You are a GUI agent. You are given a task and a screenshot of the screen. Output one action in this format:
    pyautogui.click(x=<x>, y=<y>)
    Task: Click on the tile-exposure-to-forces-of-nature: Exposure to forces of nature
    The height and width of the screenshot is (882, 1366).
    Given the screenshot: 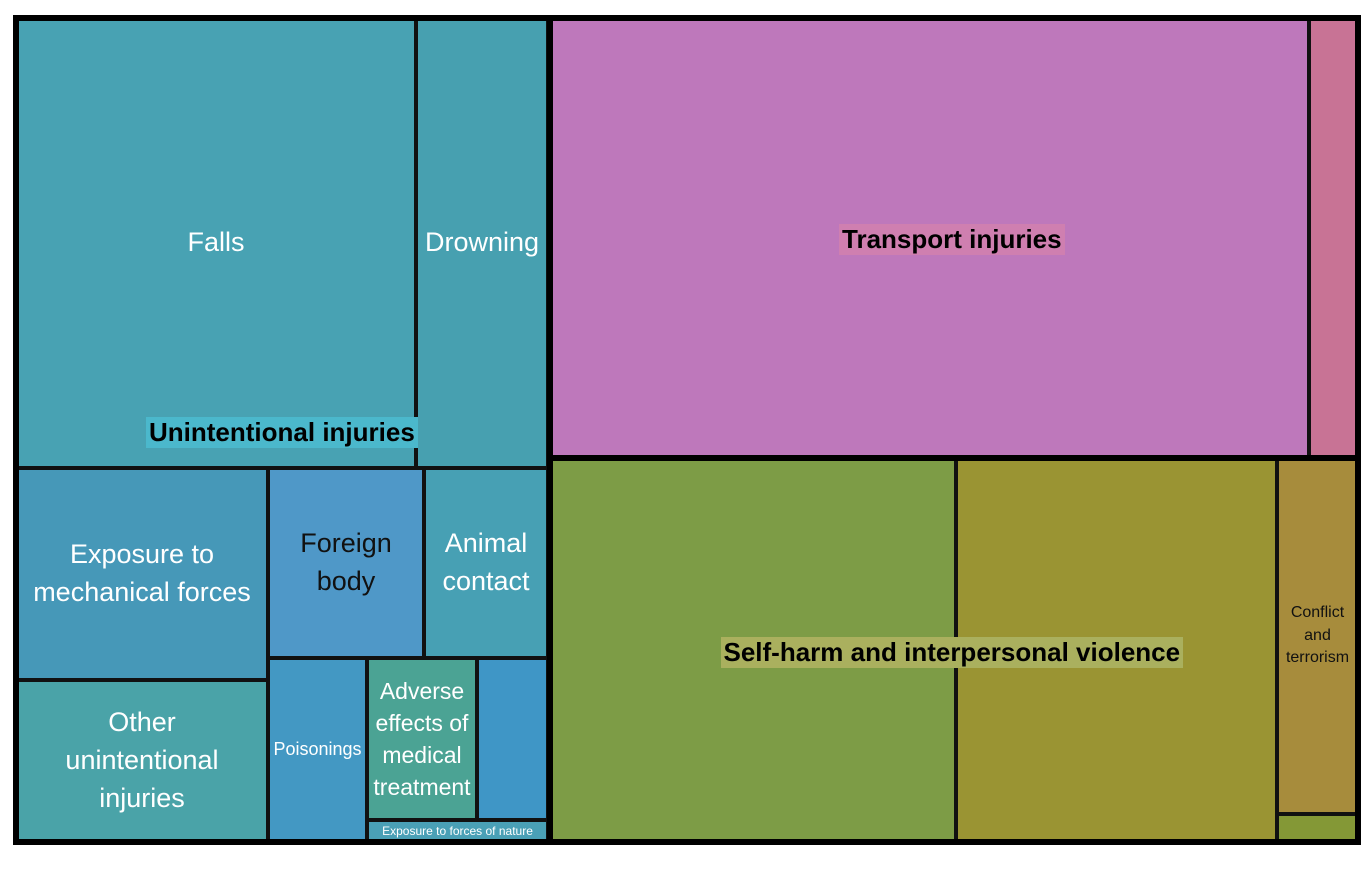 What is the action you would take?
    pyautogui.click(x=457, y=831)
    